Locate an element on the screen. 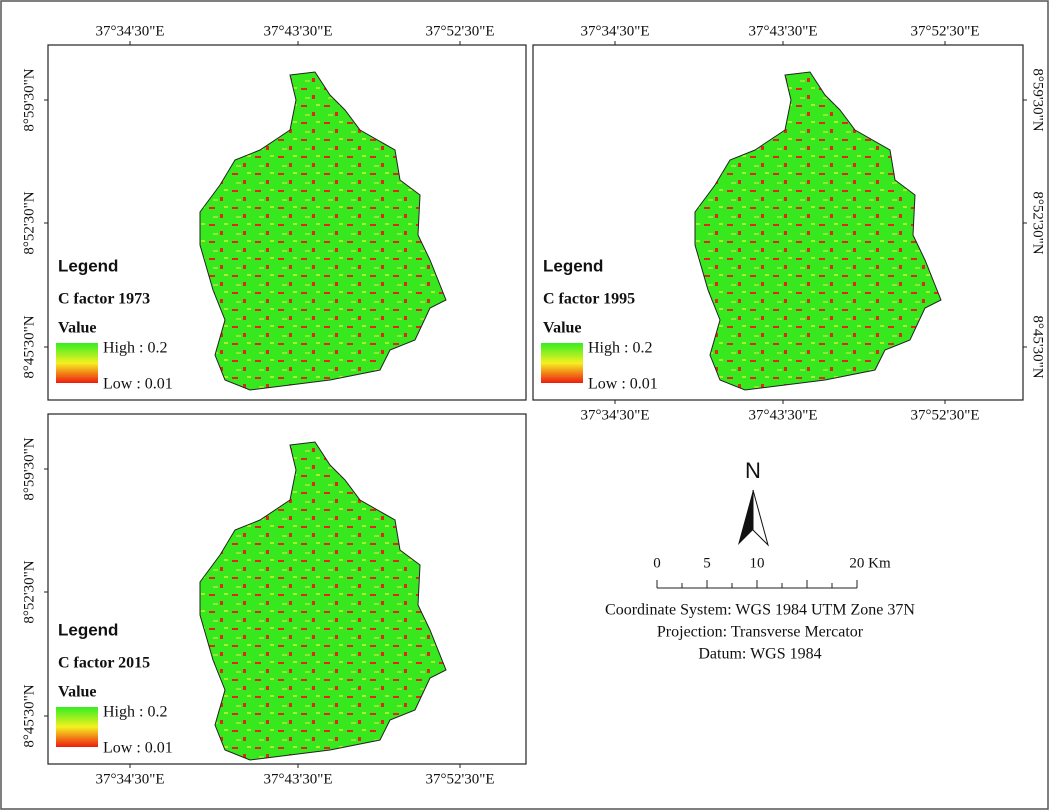 This screenshot has width=1049, height=810. legend-layer: C factor 1973 is located at coordinates (104, 299).